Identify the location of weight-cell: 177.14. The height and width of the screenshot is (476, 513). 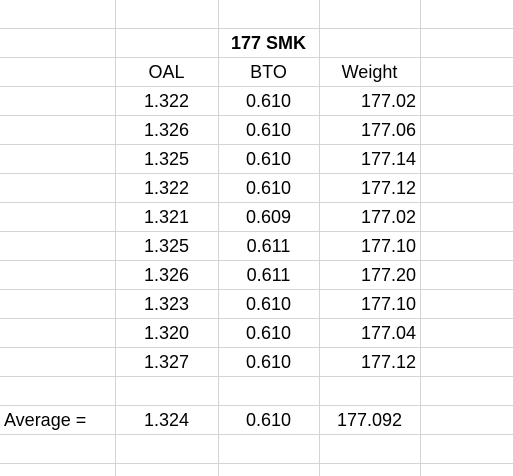
(388, 159).